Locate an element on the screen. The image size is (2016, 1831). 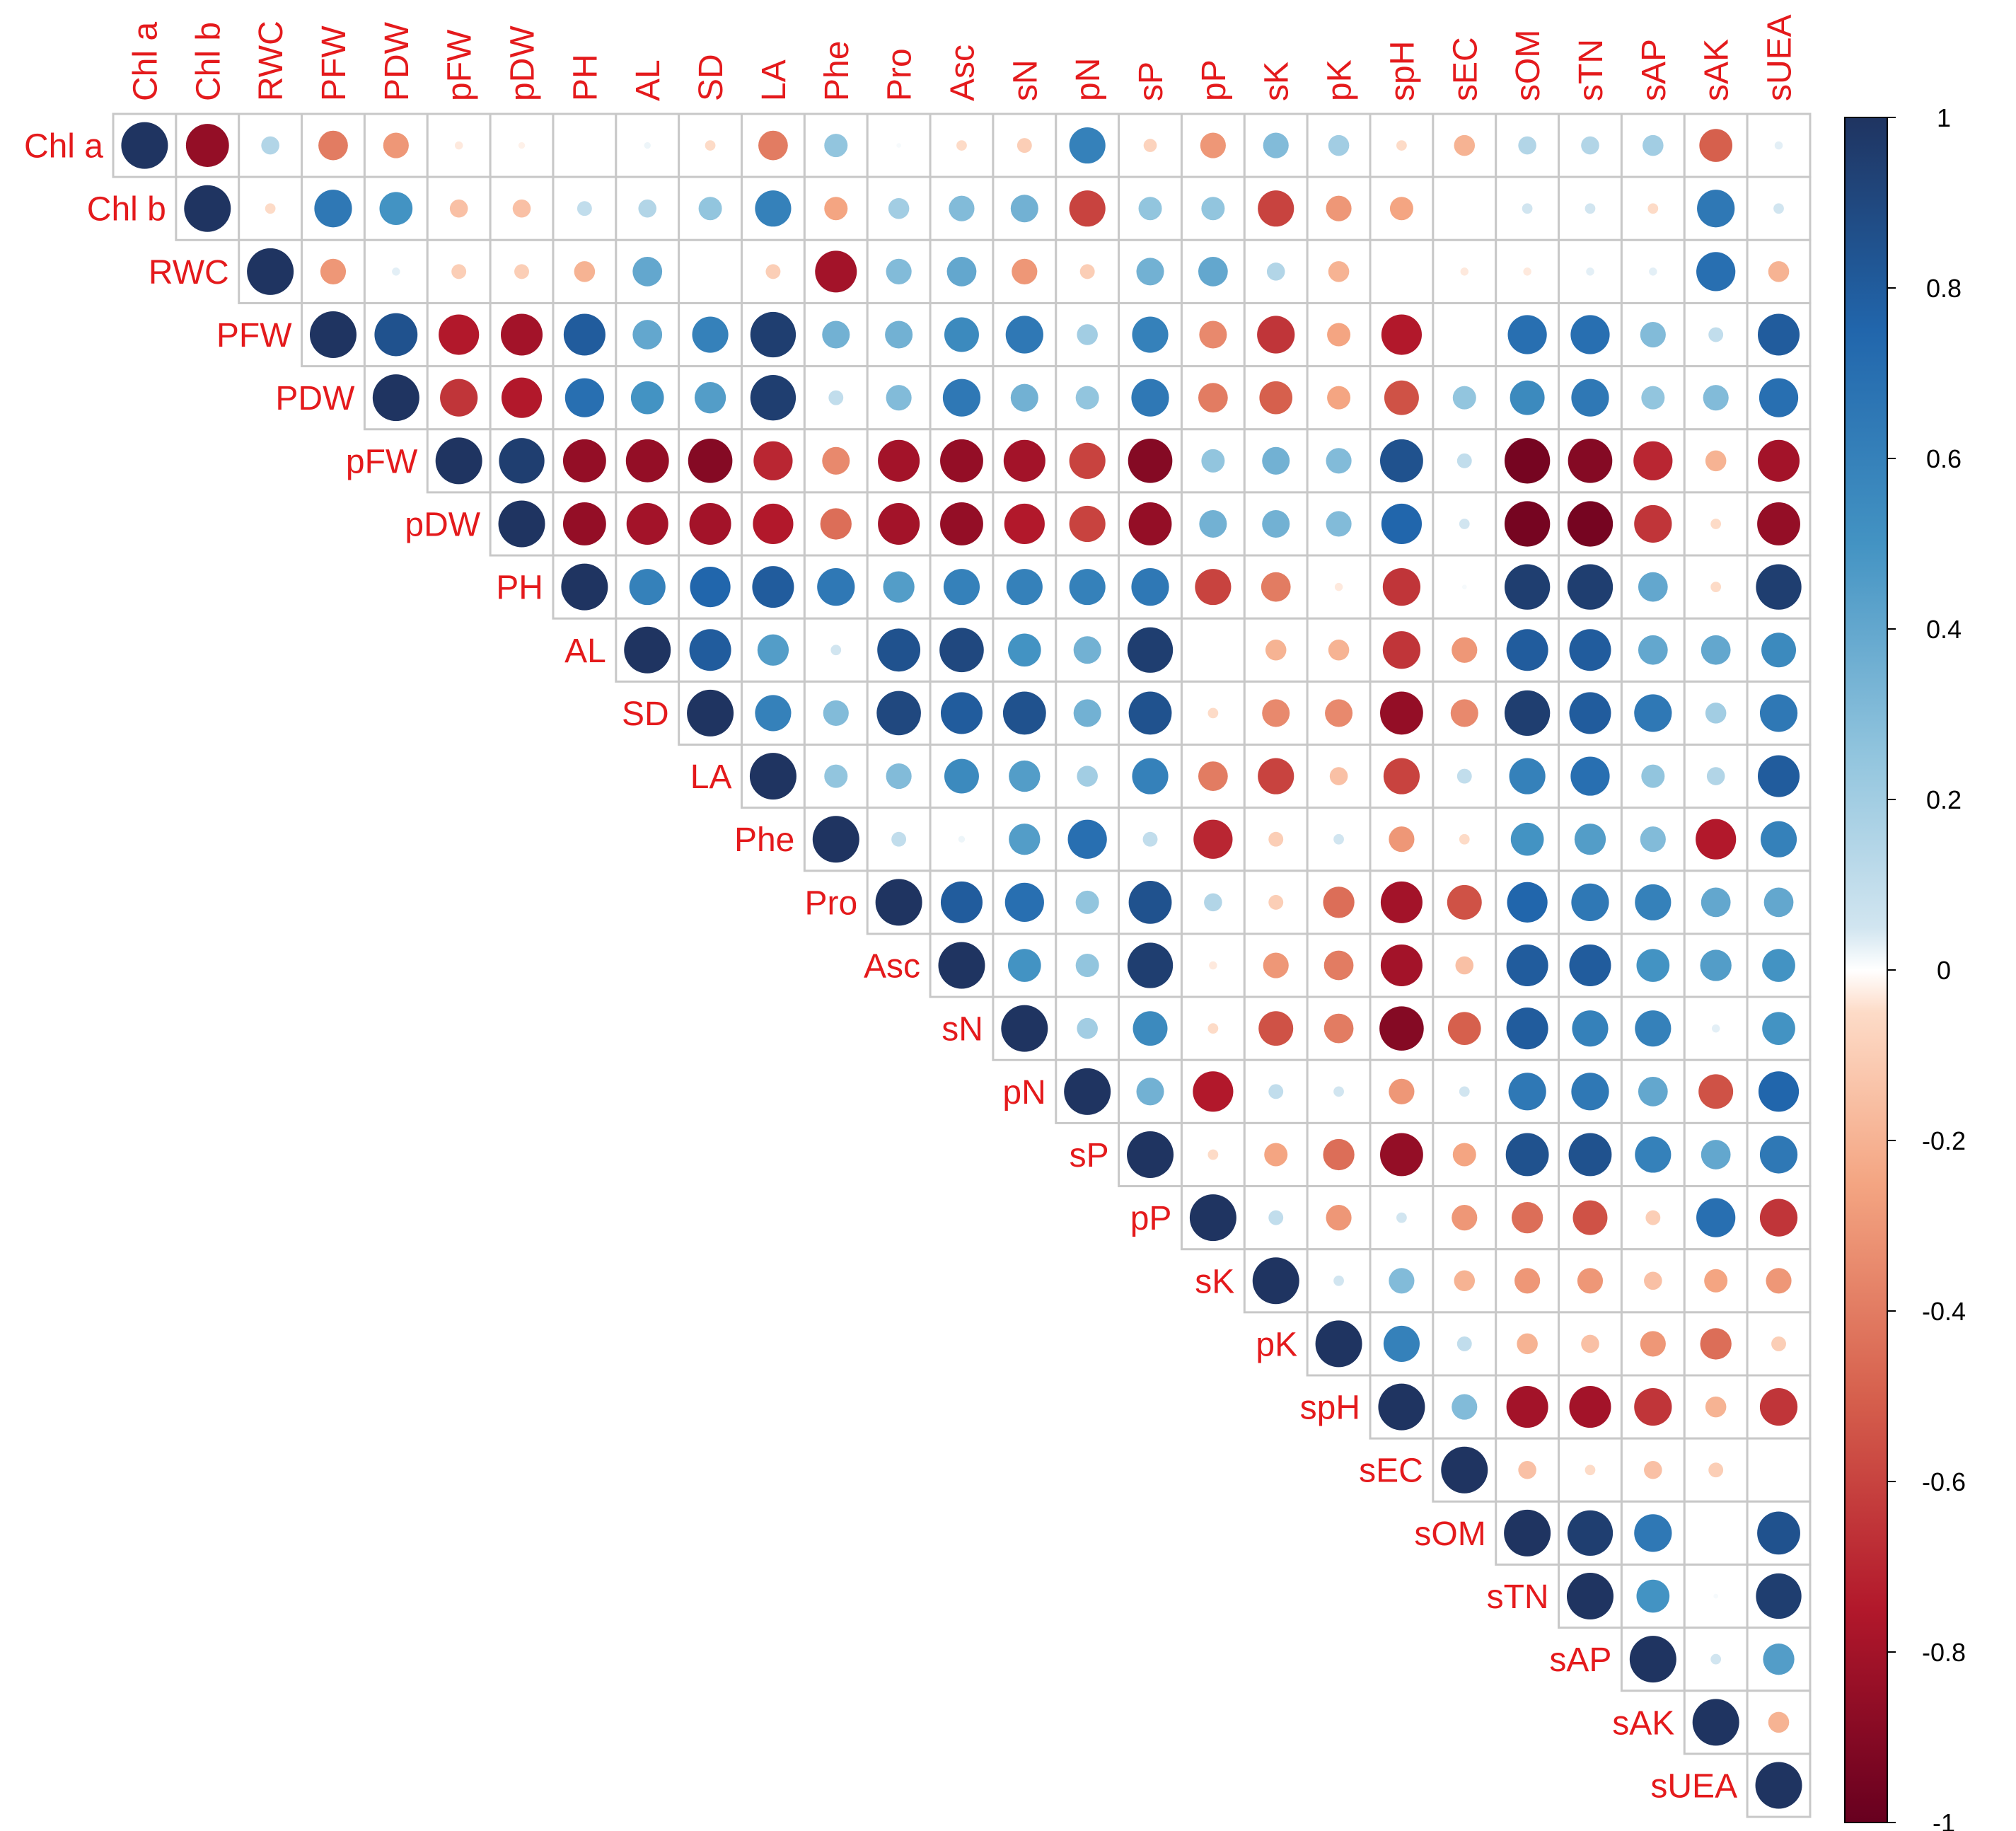
corr-circle-Chl a-Pro is located at coordinates (898, 145).